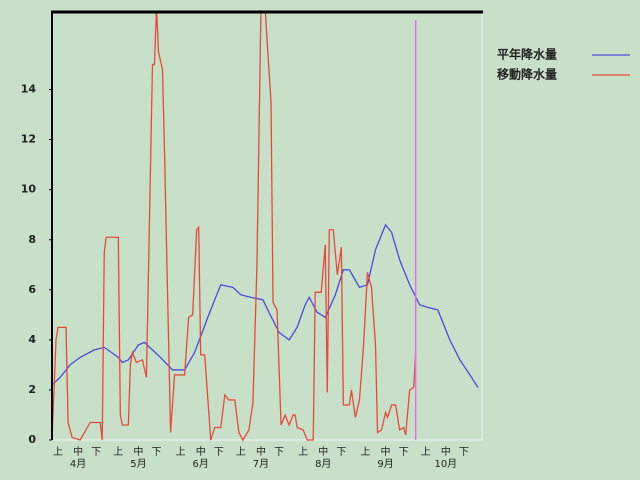 The image size is (640, 480). What do you see at coordinates (32, 239) in the screenshot?
I see `y-tick-label: 8` at bounding box center [32, 239].